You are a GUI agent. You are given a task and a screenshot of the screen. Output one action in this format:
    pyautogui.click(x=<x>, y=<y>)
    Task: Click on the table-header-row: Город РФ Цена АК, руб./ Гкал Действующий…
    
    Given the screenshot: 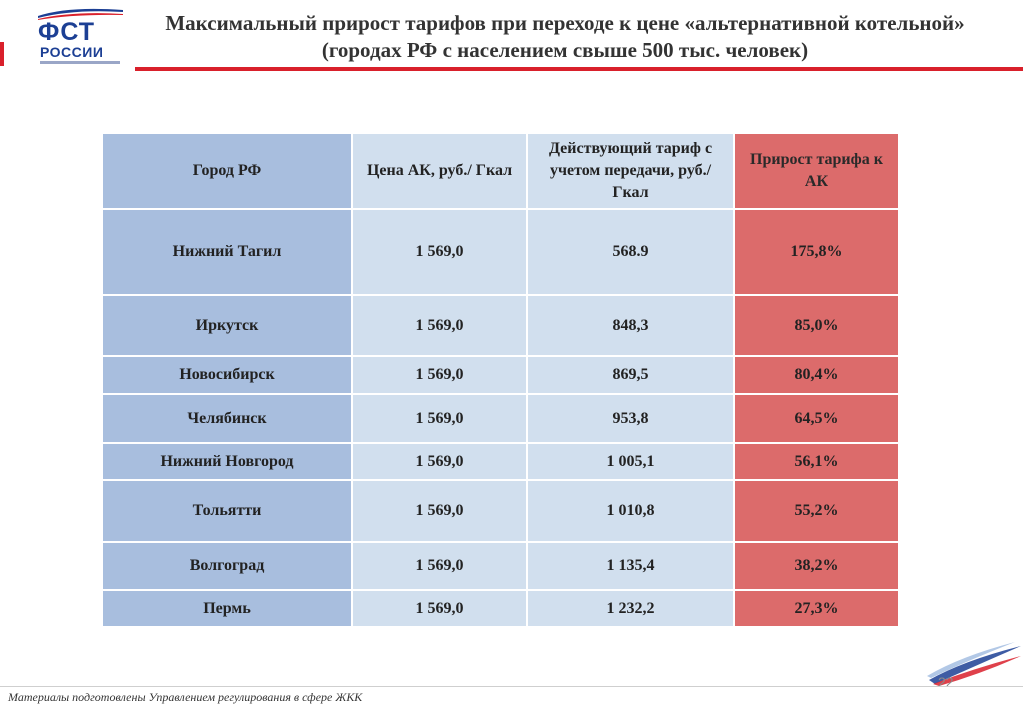 What is the action you would take?
    pyautogui.click(x=500, y=171)
    